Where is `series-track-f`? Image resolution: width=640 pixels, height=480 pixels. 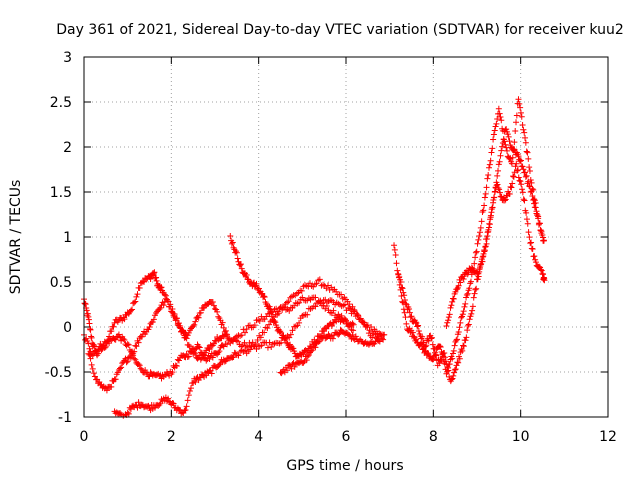 series-track-f is located at coordinates (332, 352).